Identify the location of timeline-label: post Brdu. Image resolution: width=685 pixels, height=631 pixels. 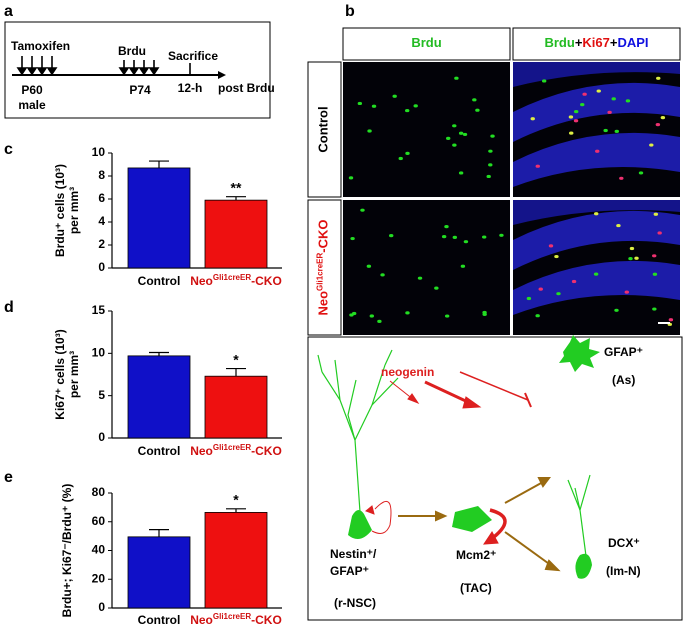
(246, 88).